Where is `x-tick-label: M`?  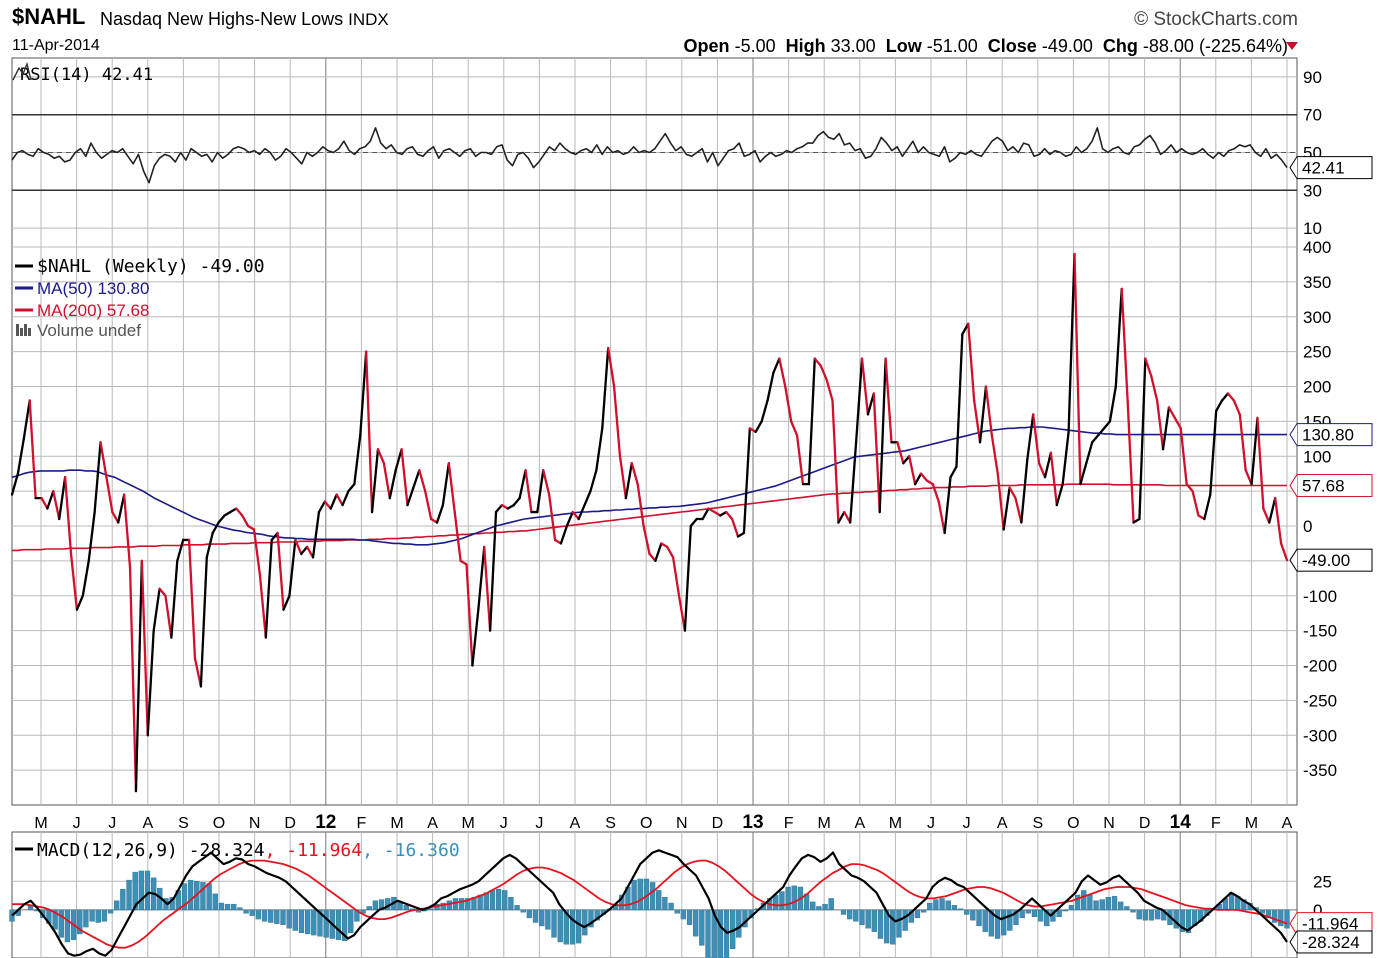
x-tick-label: M is located at coordinates (824, 823).